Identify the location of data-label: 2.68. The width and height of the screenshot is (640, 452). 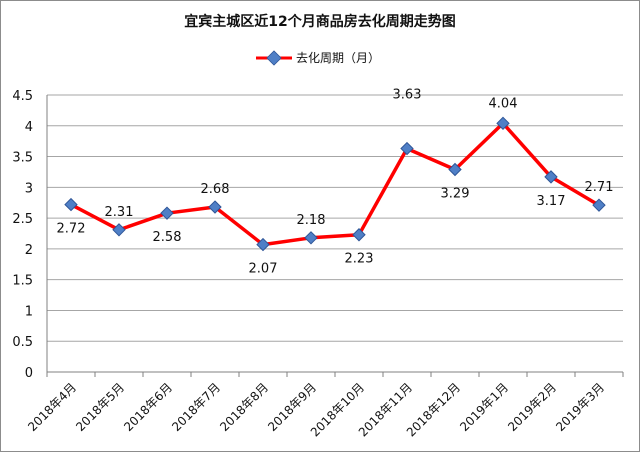
(215, 189).